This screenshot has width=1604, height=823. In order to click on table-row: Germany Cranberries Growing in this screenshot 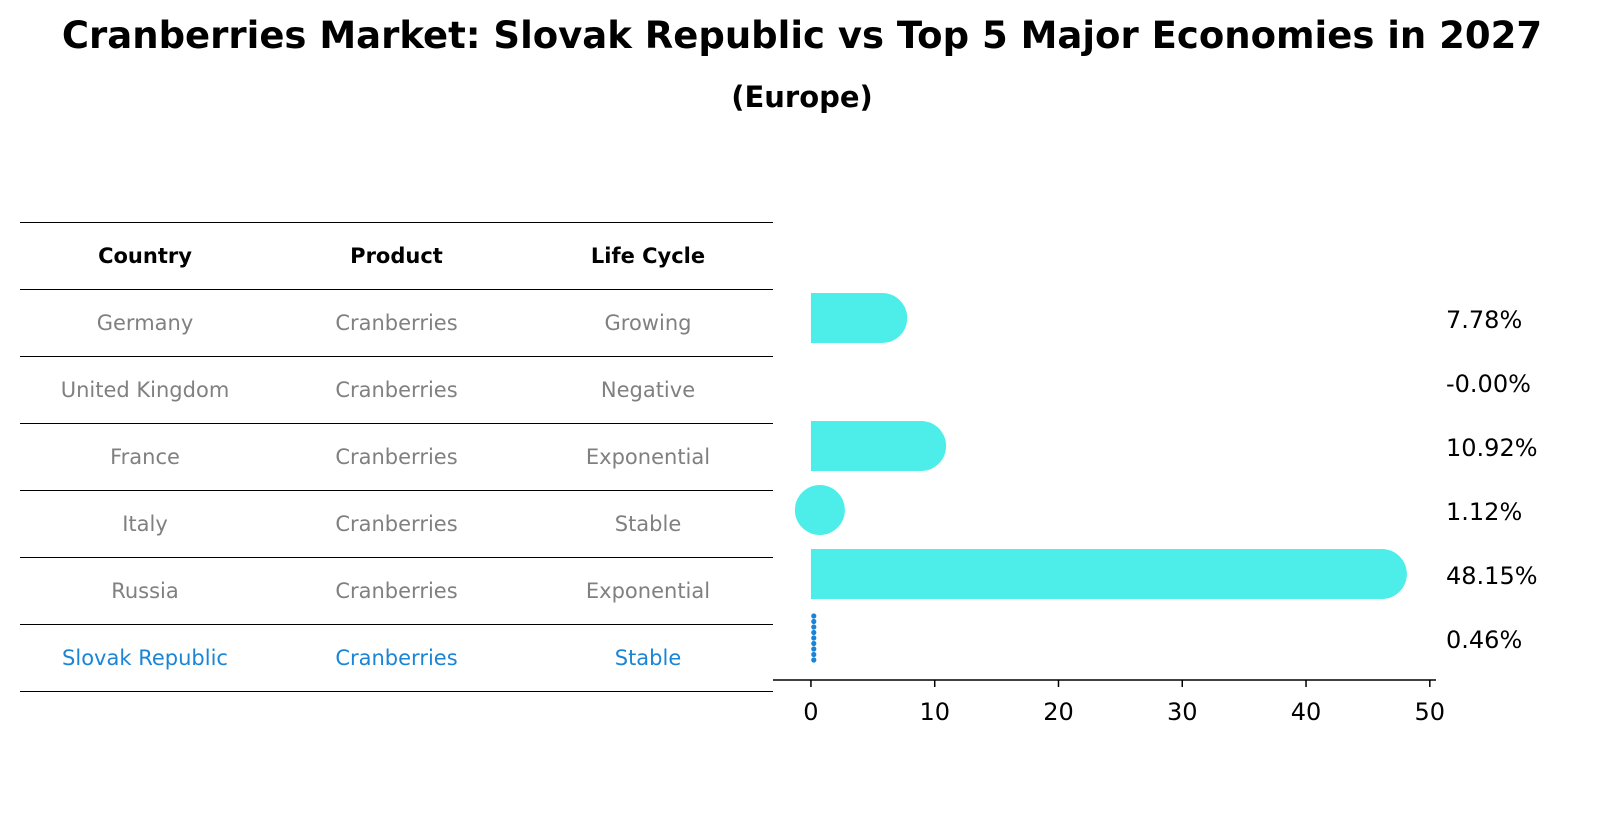, I will do `click(396, 322)`.